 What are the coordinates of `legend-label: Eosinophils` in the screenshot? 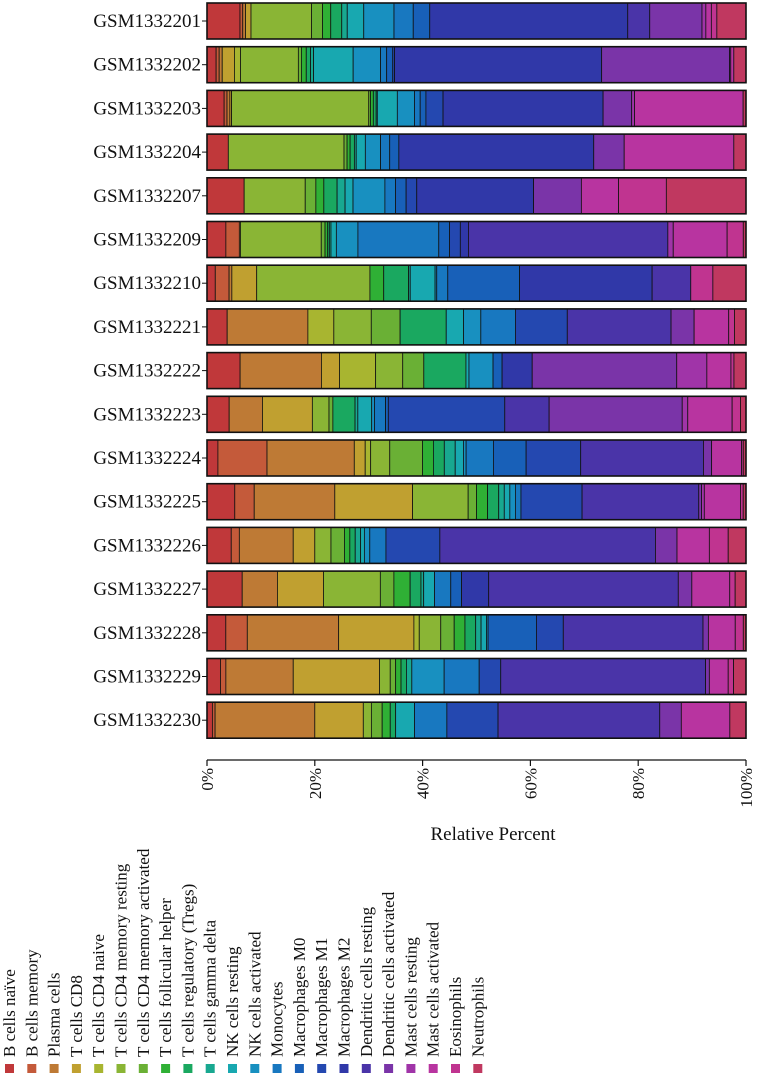 It's located at (455, 1017).